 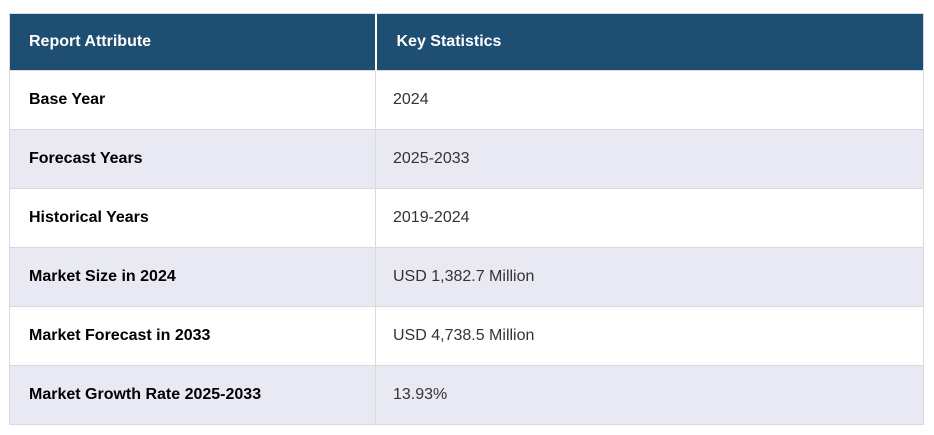 I want to click on table-row: Historical Years 2019-2024, so click(x=466, y=218).